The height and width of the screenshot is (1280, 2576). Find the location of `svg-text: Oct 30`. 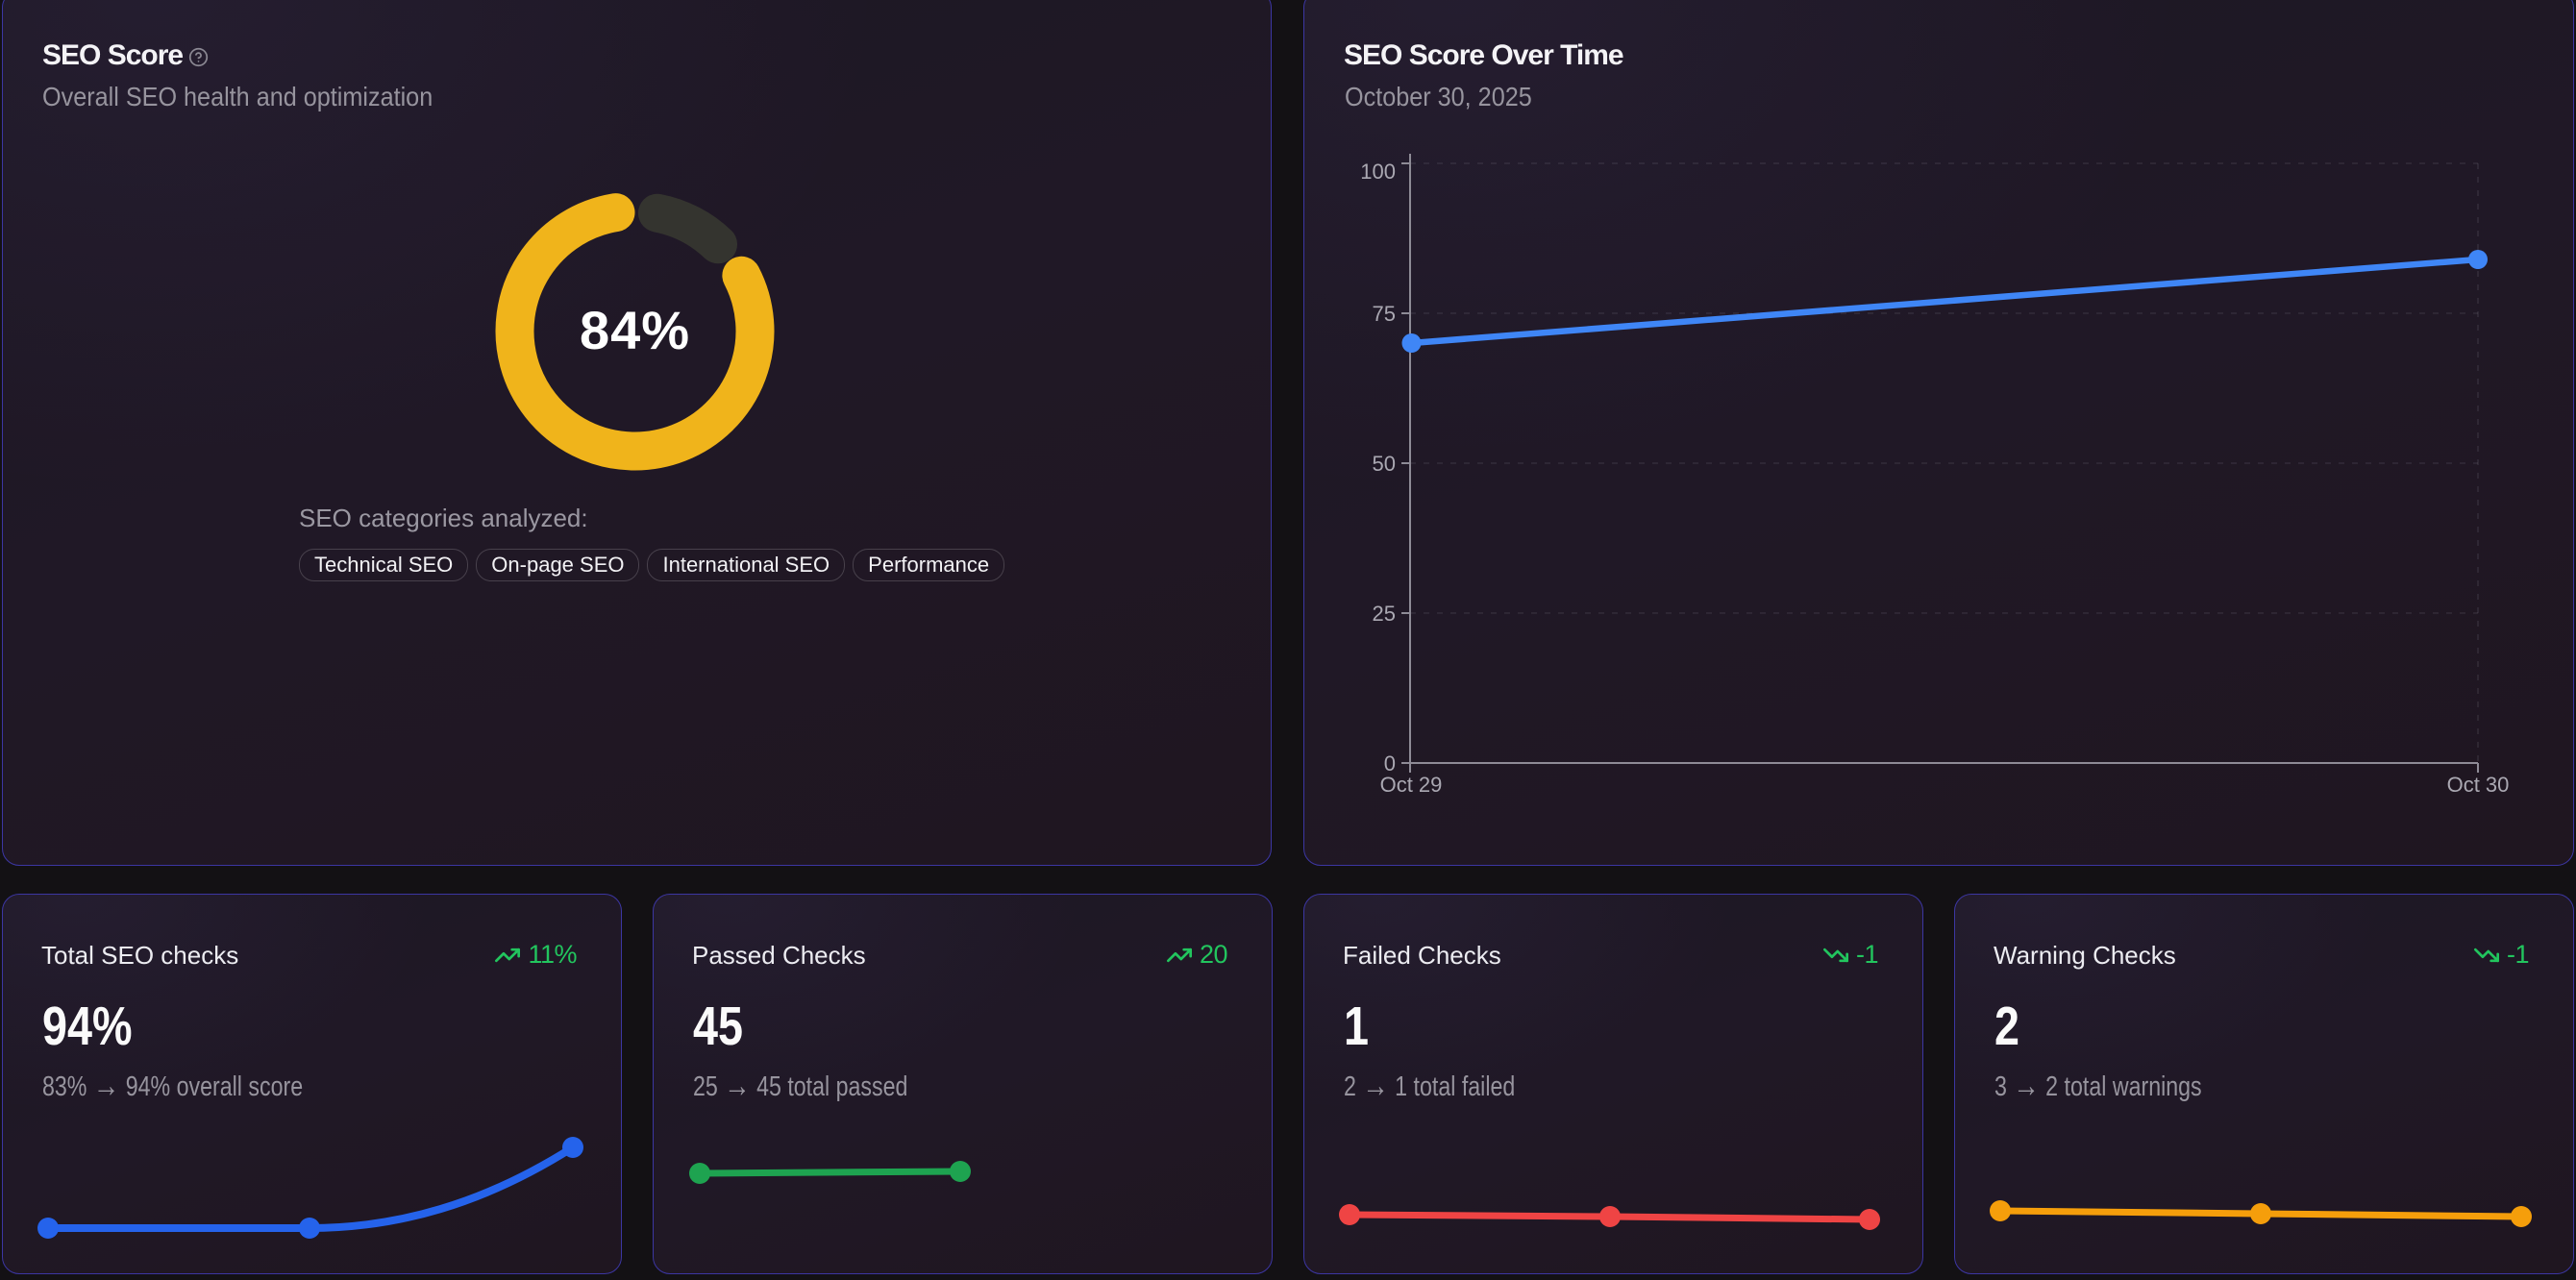

svg-text: Oct 30 is located at coordinates (2478, 785).